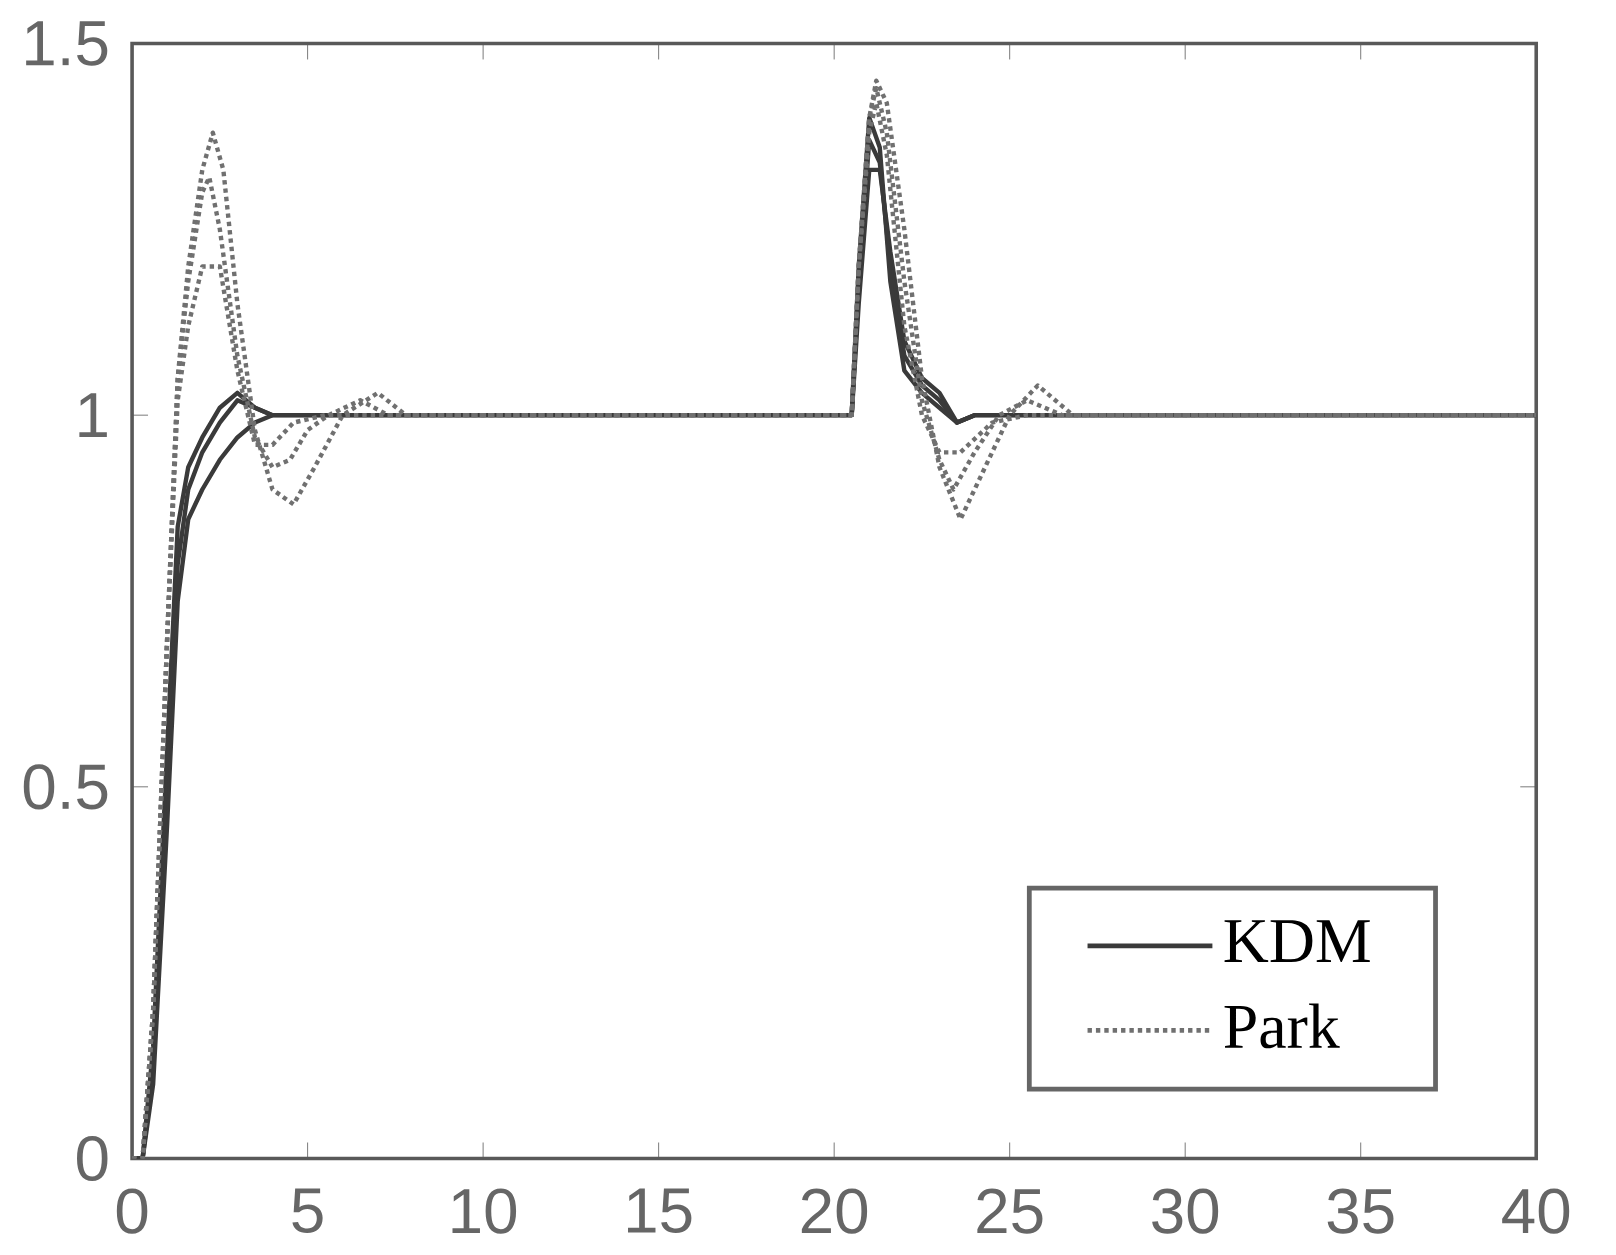 This screenshot has height=1255, width=1616. Describe the element at coordinates (660, 1211) in the screenshot. I see `x-tick-label: 15` at that location.